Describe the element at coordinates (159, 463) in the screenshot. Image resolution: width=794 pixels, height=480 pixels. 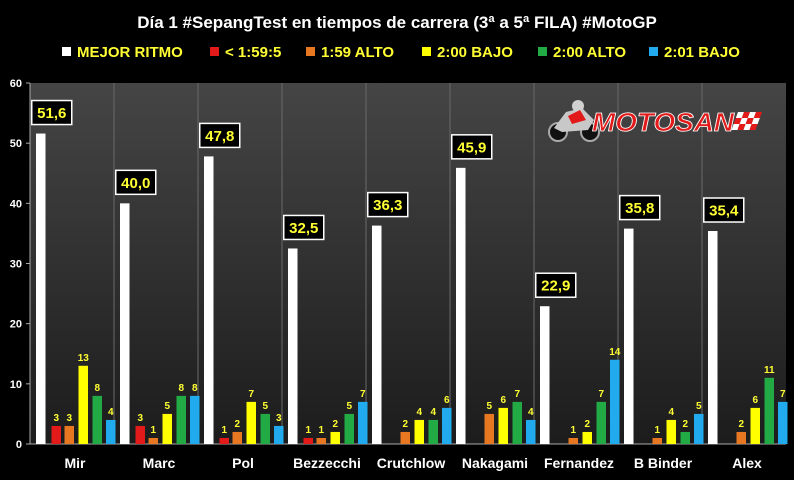
I see `category-label: Marc` at that location.